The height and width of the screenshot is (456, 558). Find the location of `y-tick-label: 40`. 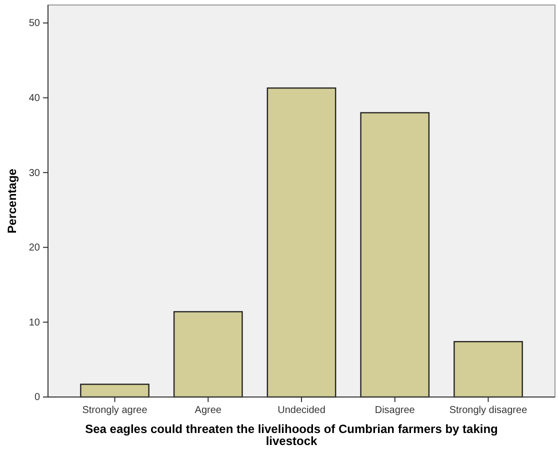

y-tick-label: 40 is located at coordinates (34, 98).